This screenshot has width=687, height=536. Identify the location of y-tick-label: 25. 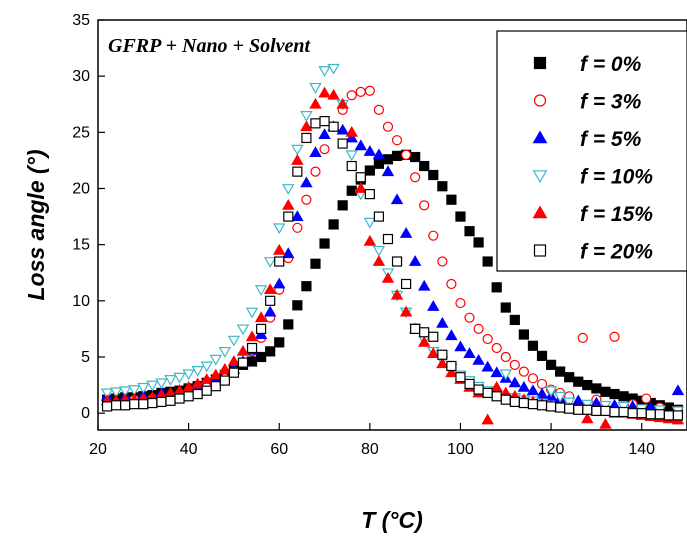
(81, 132).